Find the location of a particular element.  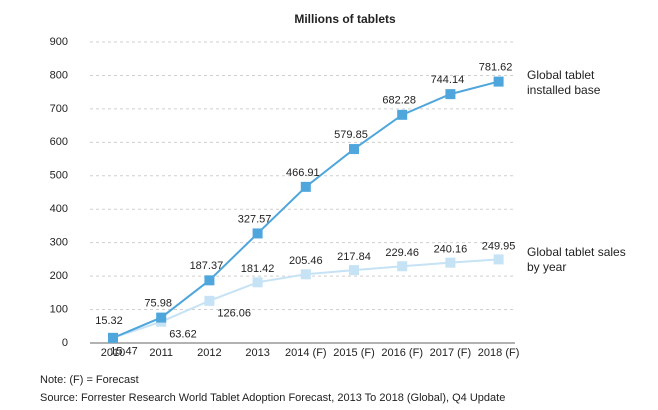

value-label: 15.47 is located at coordinates (124, 352).